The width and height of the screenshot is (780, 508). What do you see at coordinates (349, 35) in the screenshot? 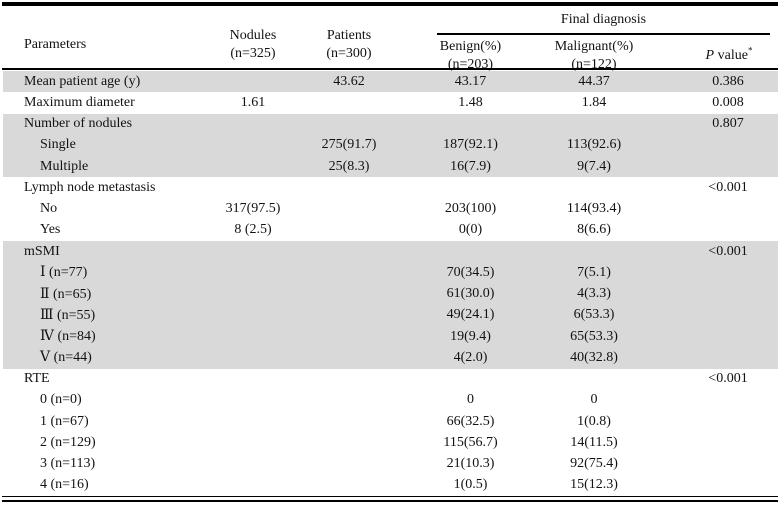
I see `column-header-patients-line1: Patients` at bounding box center [349, 35].